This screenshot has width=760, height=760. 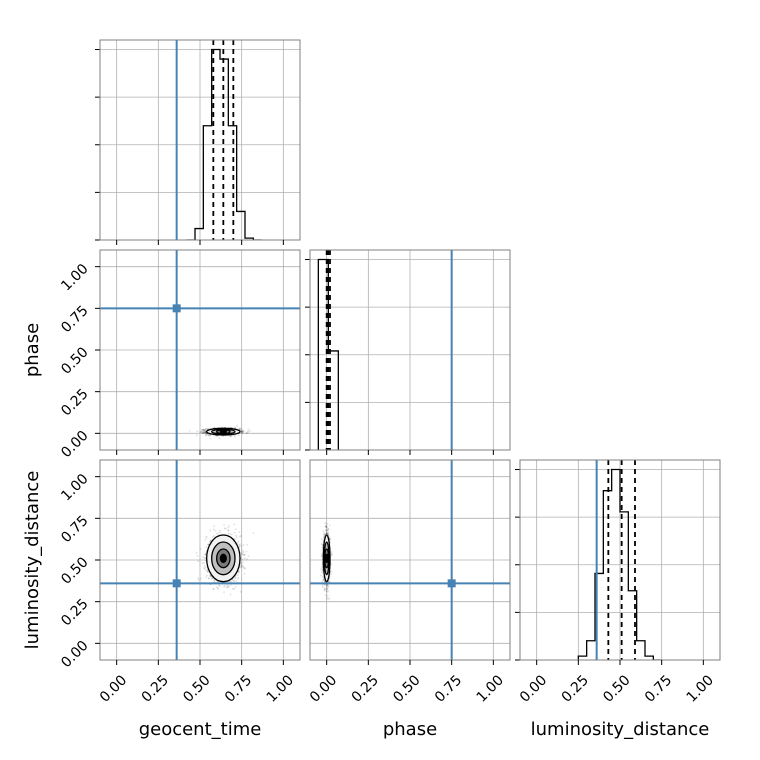 I want to click on x-tick-label: 0.25, so click(x=155, y=688).